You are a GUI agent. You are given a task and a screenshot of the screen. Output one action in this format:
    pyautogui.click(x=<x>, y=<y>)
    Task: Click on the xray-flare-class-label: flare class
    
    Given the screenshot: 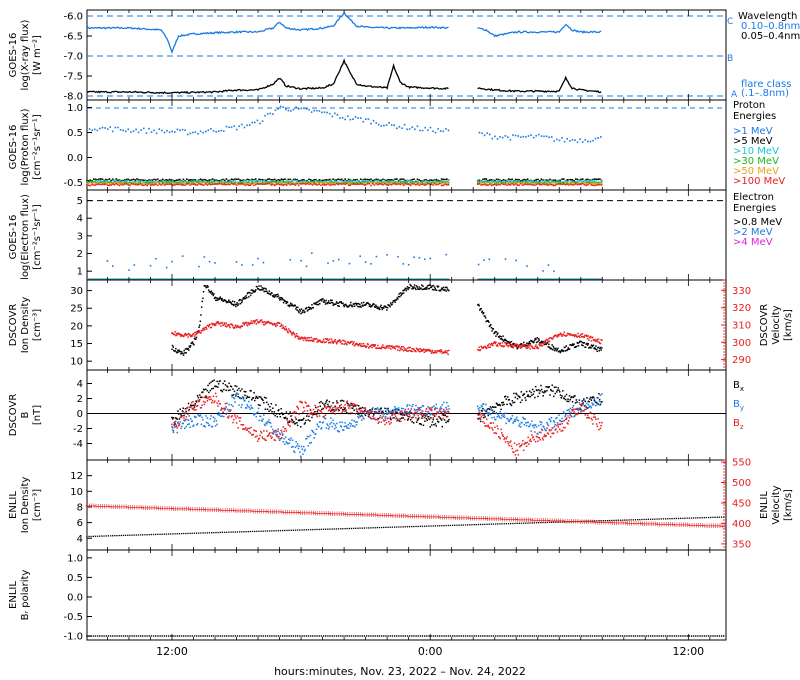 What is the action you would take?
    pyautogui.click(x=766, y=84)
    